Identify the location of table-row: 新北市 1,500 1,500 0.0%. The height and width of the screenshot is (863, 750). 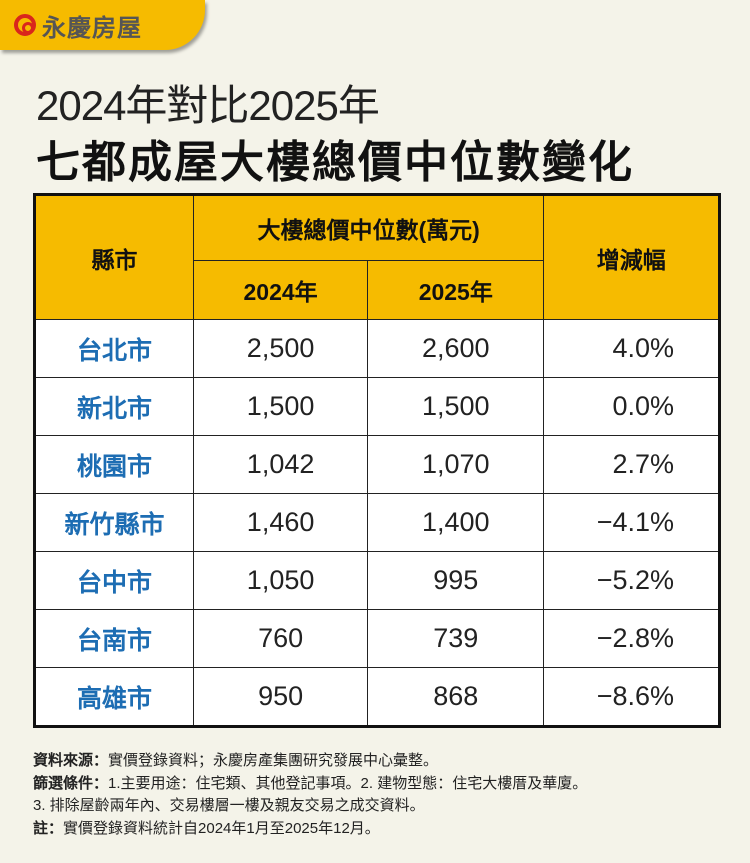
(377, 406).